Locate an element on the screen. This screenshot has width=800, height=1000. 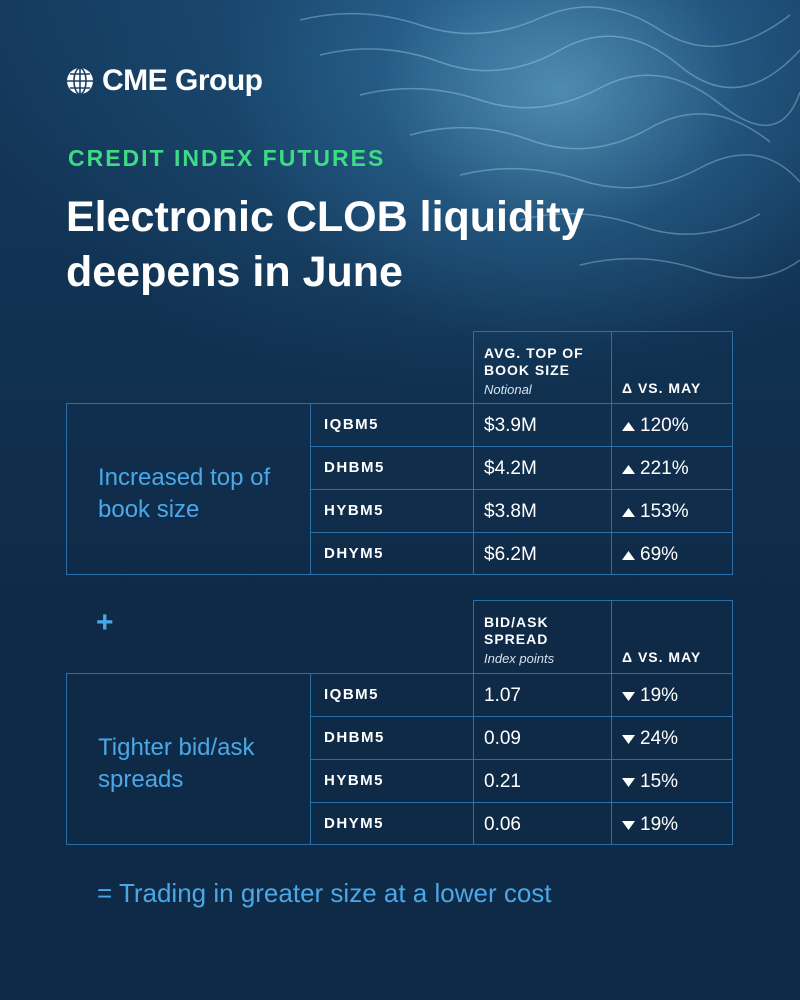
change-cell: 69% is located at coordinates (672, 553).